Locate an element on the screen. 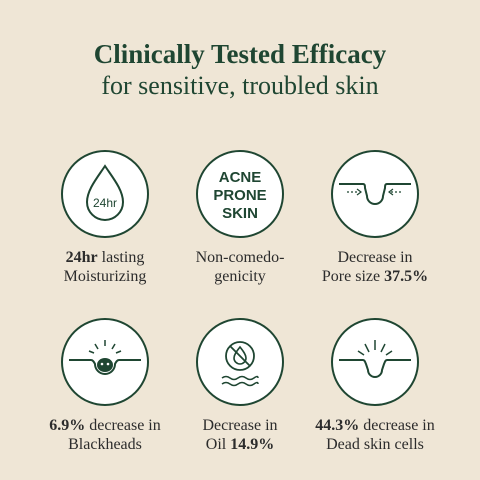 The image size is (480, 480). label-line2: Oil is located at coordinates (218, 444).